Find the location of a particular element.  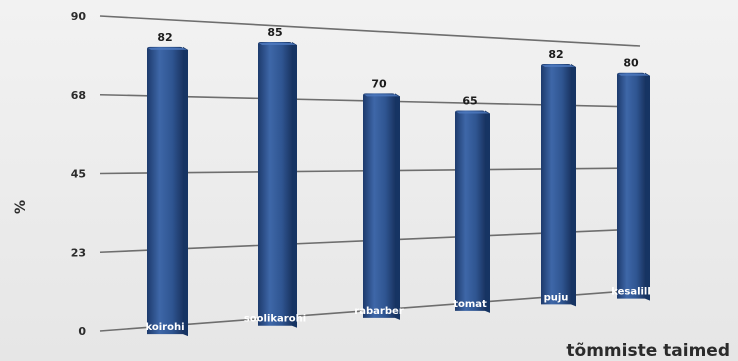

y-axis-label: % is located at coordinates (21, 207).